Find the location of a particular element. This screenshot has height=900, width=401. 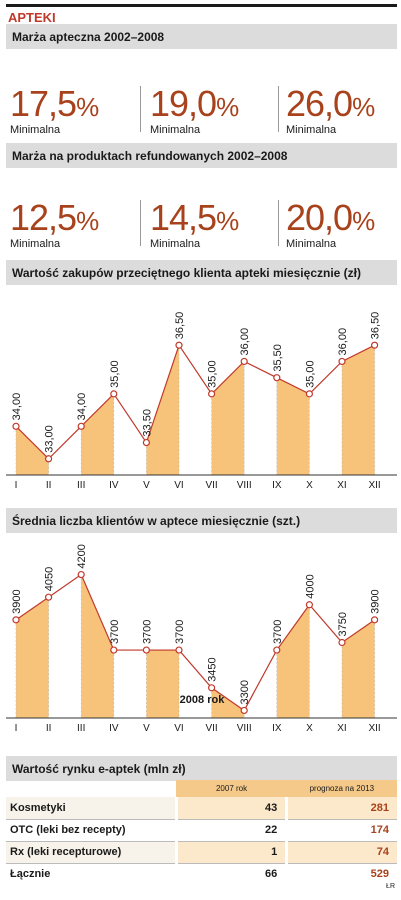

table-row: Kosmetyki 43 281 is located at coordinates (201, 808).